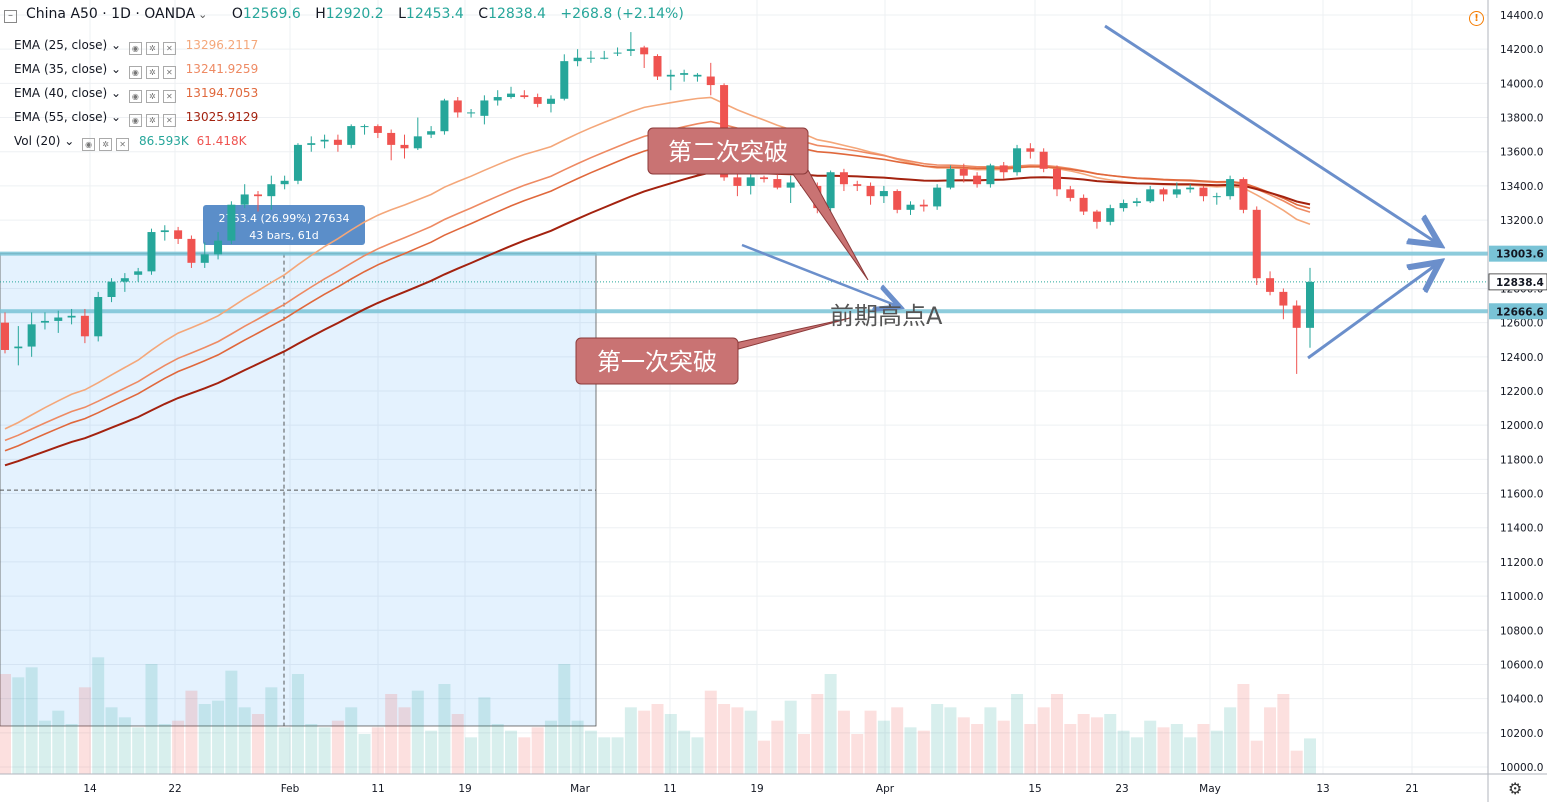 This screenshot has width=1547, height=802. What do you see at coordinates (728, 152) in the screenshot?
I see `callout-2-text: 第二次突破` at bounding box center [728, 152].